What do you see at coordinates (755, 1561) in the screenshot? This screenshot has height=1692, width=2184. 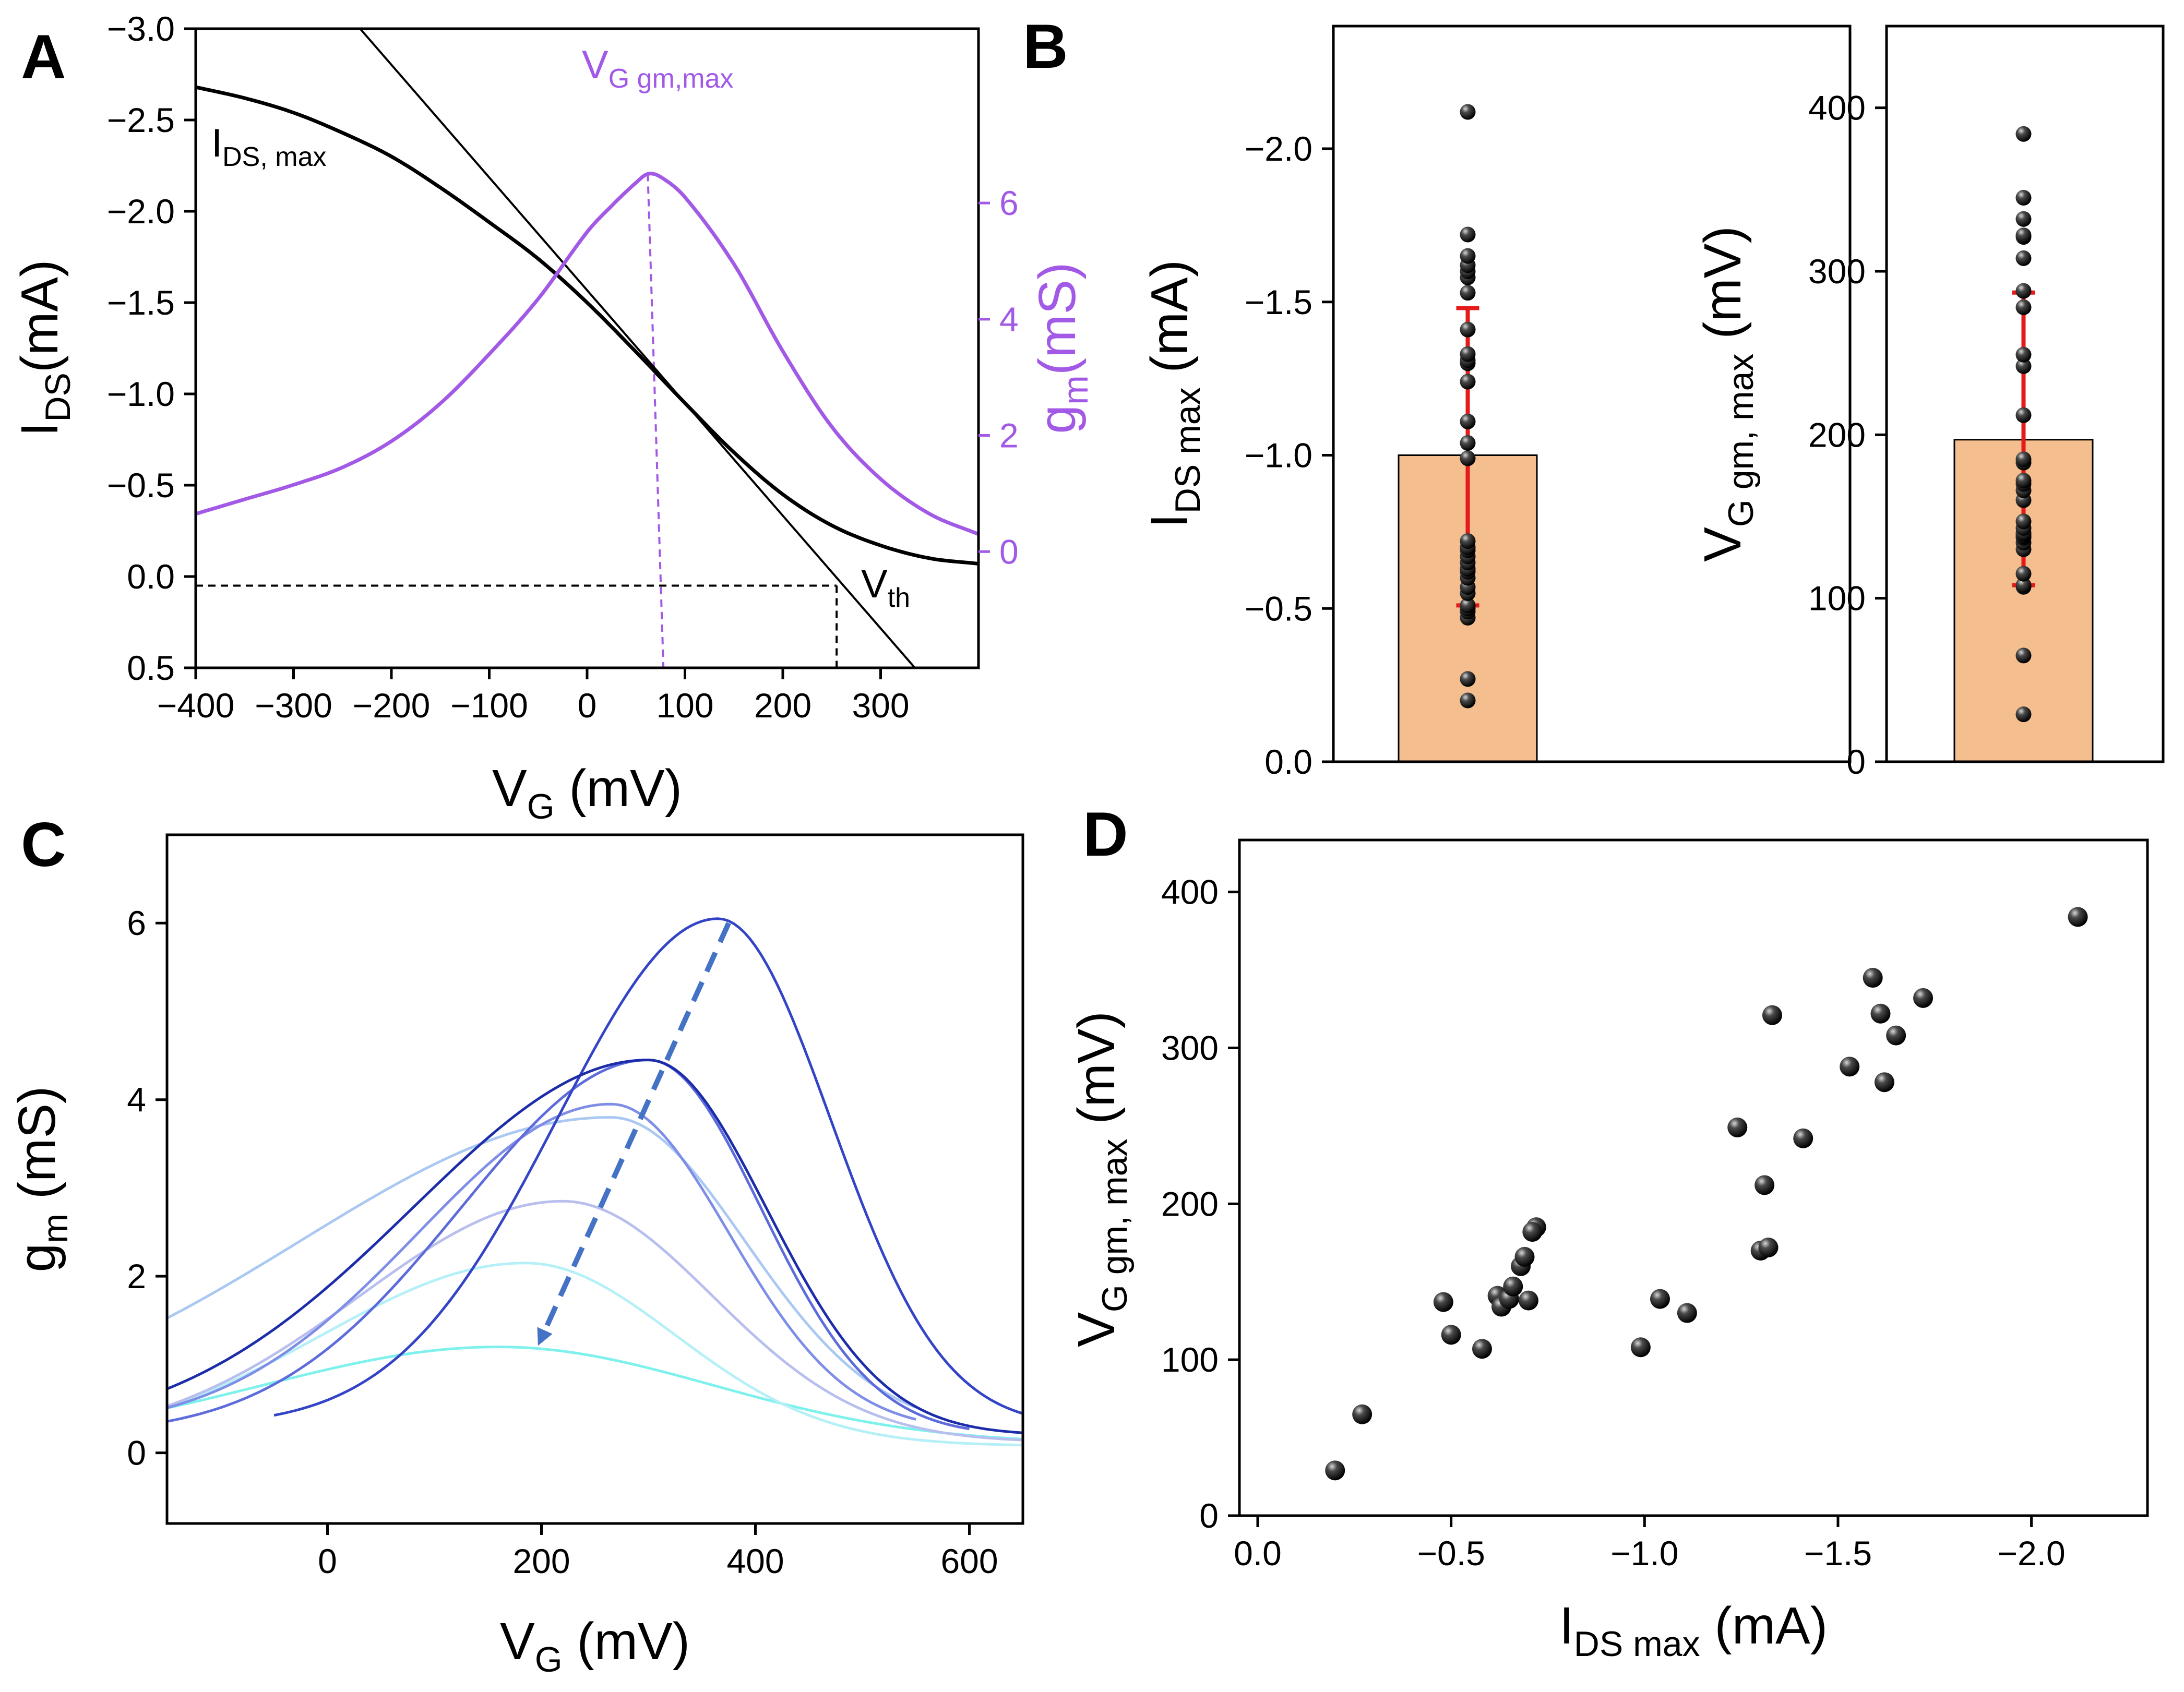 I see `panel-c-xtick-label: 400` at bounding box center [755, 1561].